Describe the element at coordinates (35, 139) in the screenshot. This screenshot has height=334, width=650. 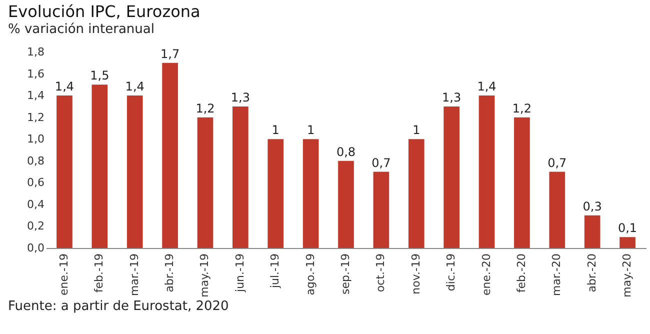
I see `y-tick-label: 1,0` at that location.